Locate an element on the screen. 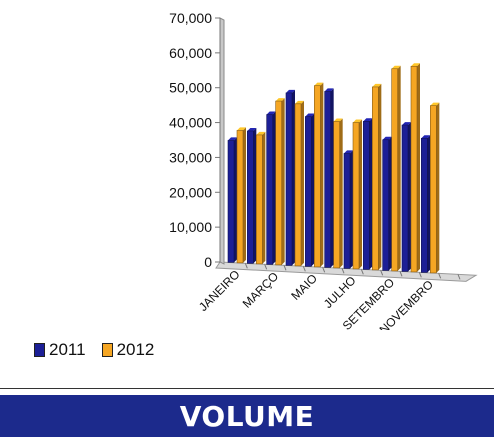 Image resolution: width=494 pixels, height=445 pixels. bar-top-2011-outubro is located at coordinates (406, 124).